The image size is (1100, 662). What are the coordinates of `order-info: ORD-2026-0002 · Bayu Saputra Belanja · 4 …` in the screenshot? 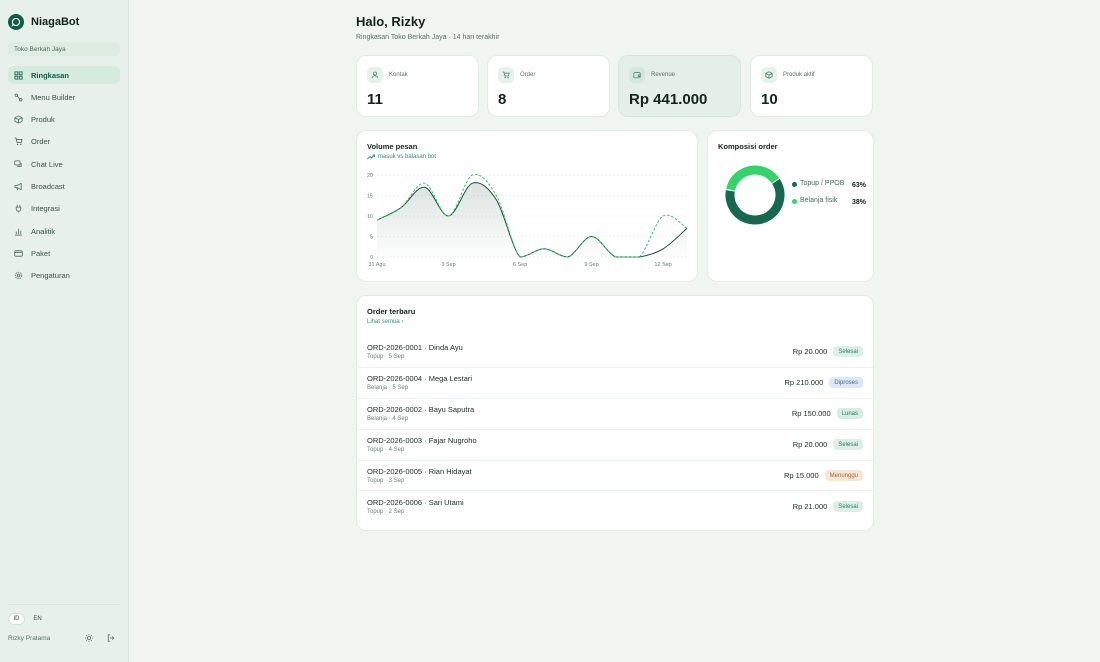 It's located at (579, 413).